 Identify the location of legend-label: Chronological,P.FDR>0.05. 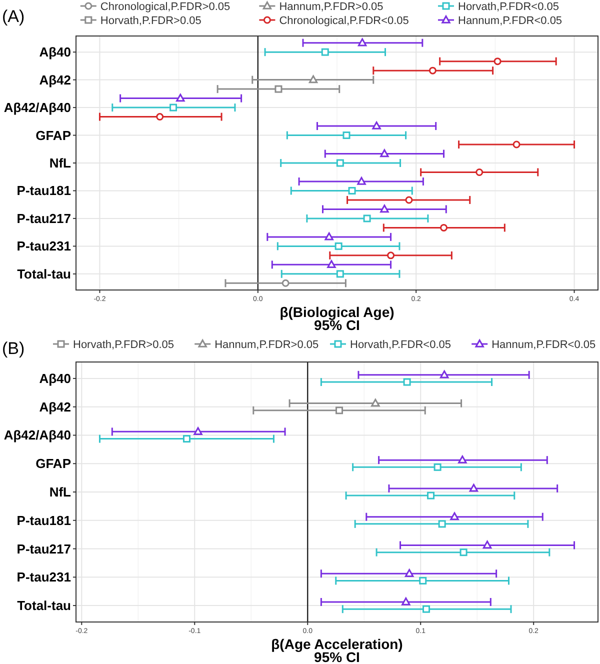
(165, 7).